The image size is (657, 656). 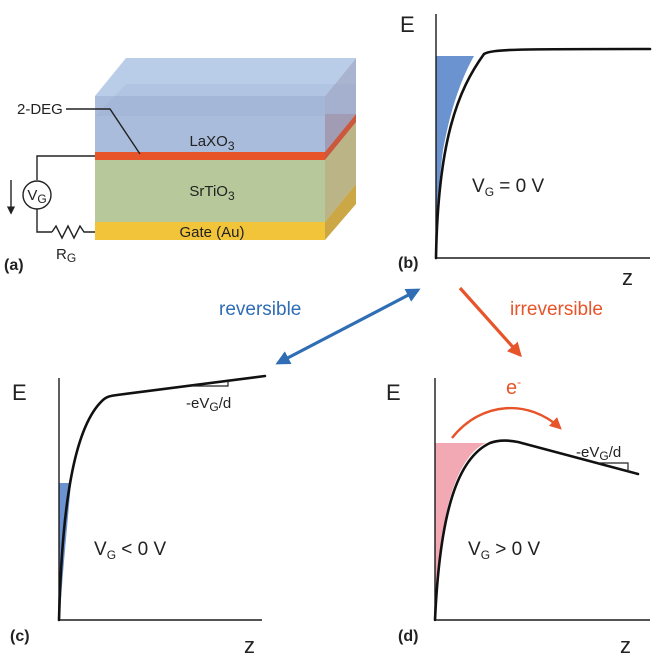 I want to click on gate-label: Gate (Au), so click(x=211, y=232).